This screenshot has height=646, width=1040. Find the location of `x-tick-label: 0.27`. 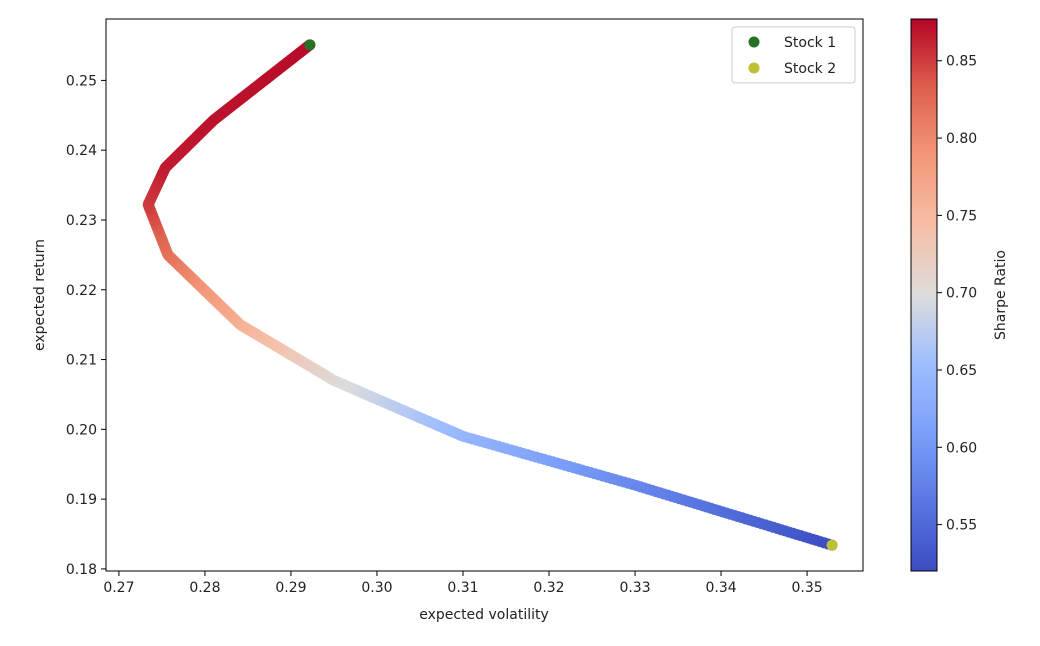

x-tick-label: 0.27 is located at coordinates (118, 588).